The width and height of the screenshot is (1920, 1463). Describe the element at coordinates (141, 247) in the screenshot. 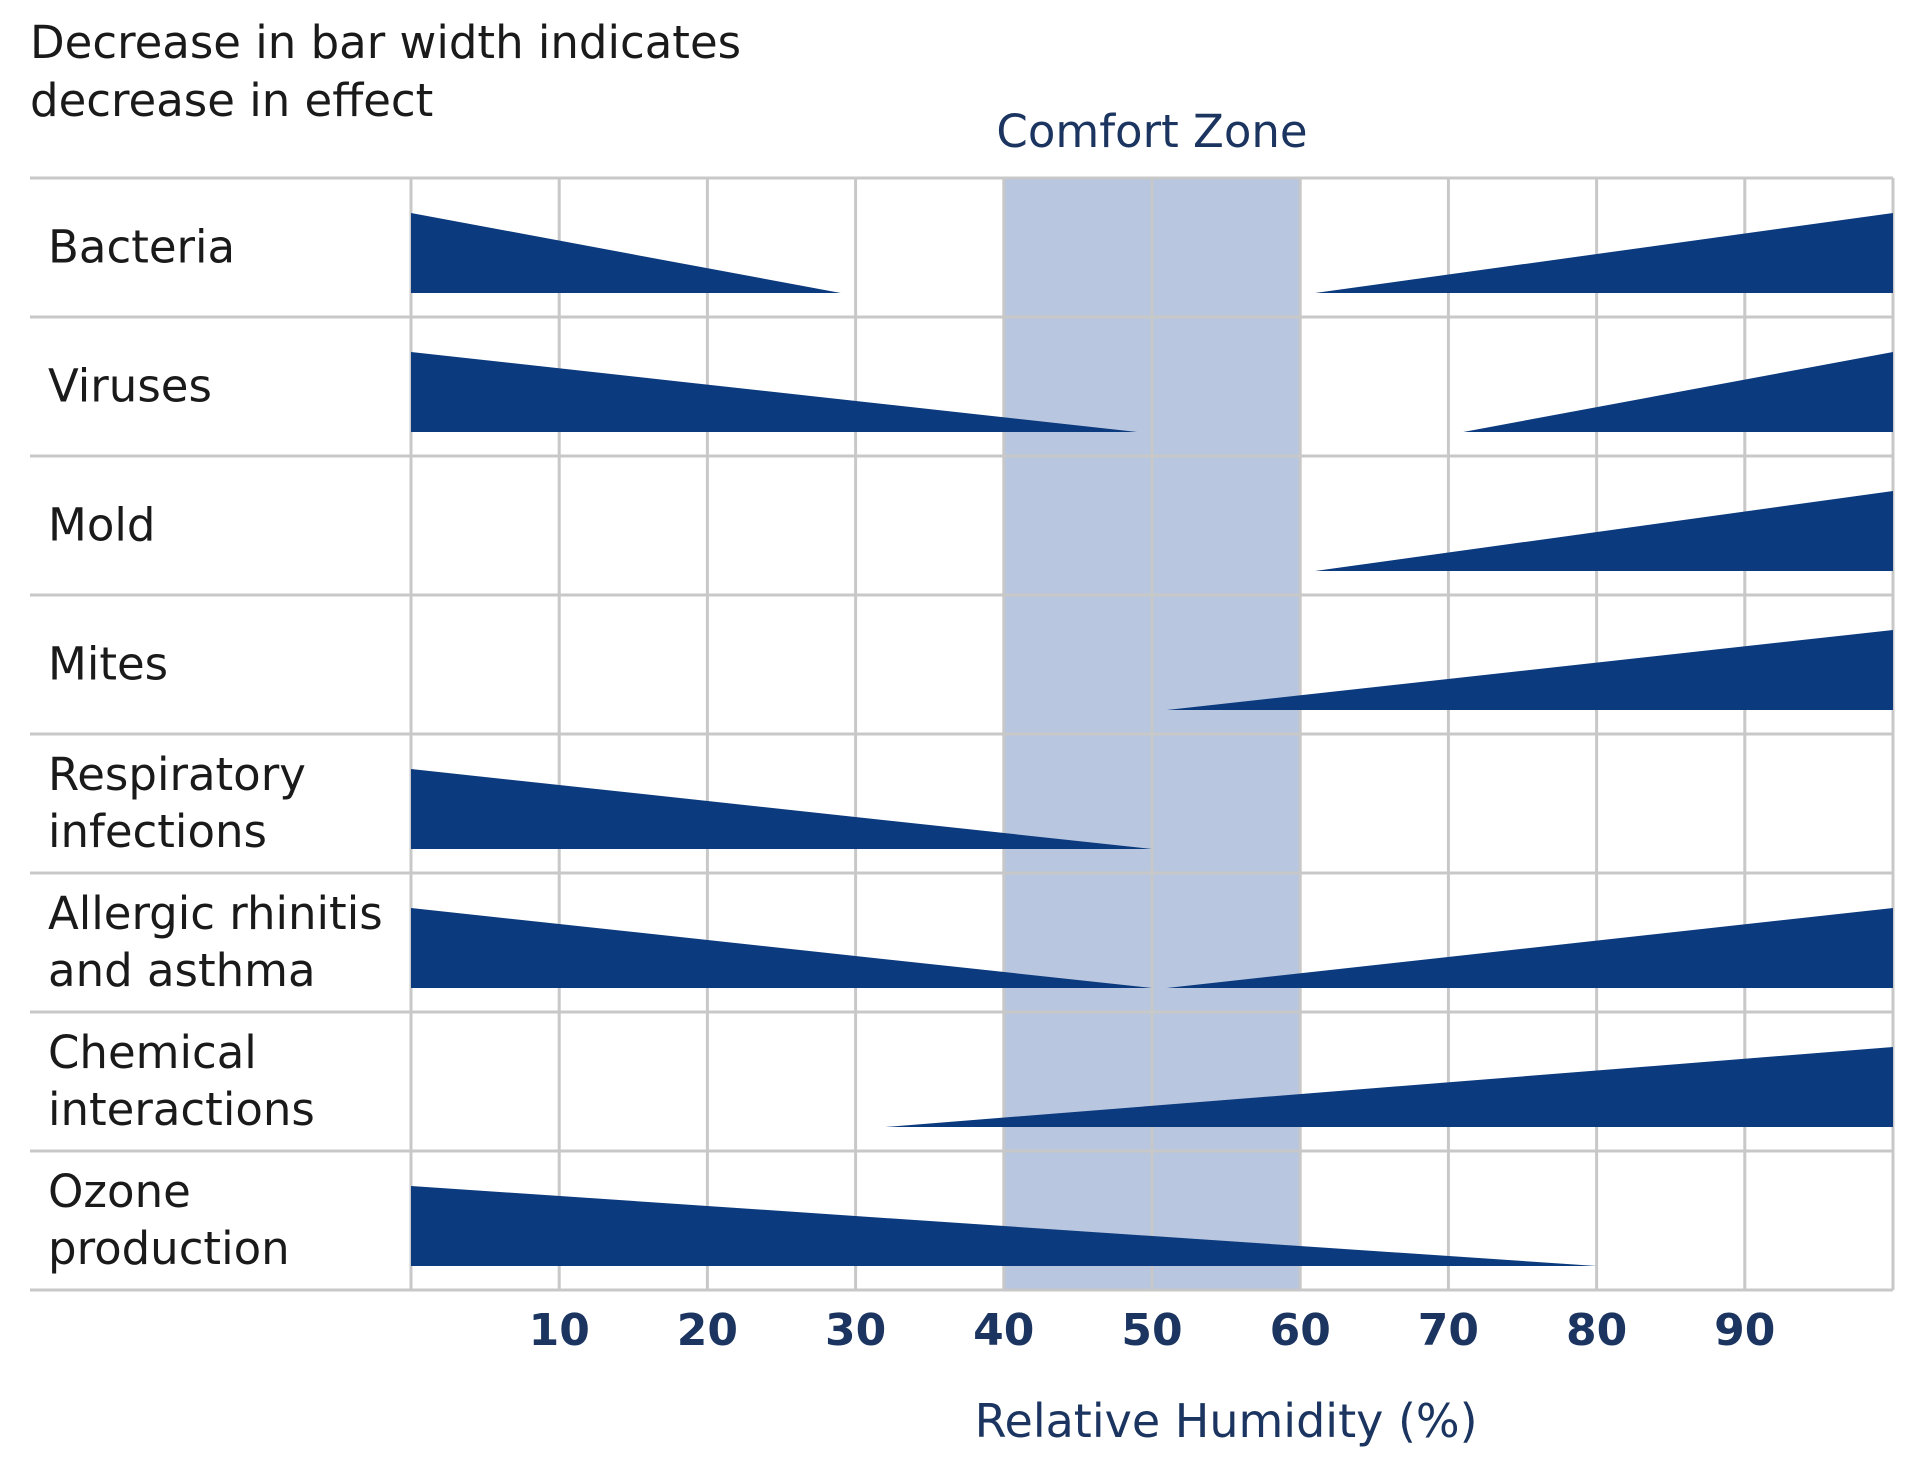

I see `category-label: Bacteria` at that location.